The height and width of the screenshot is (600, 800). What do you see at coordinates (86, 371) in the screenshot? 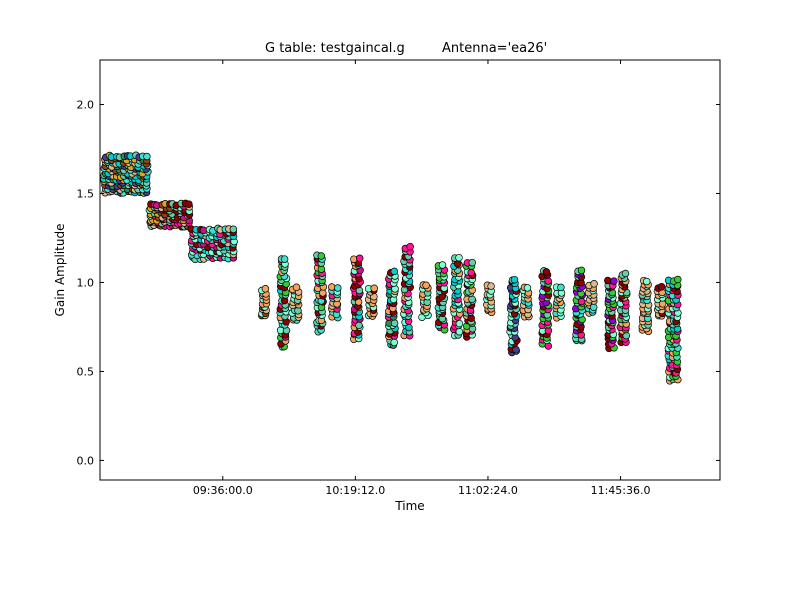
I see `y-tick-label: 0.5` at bounding box center [86, 371].